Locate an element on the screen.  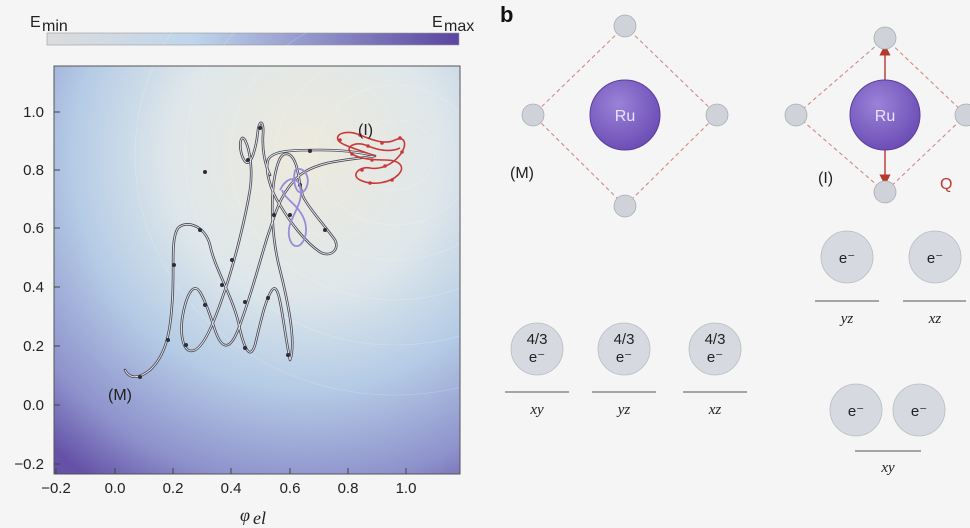
y-tick-label: 0.8 is located at coordinates (33, 170).